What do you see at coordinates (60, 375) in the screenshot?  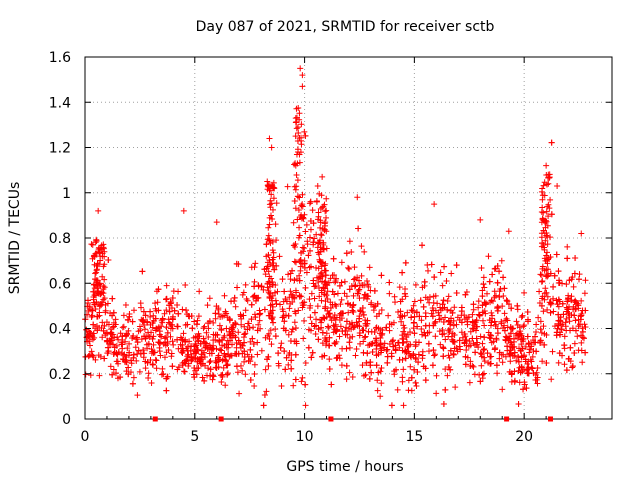 I see `y-tick-label: 0.2` at bounding box center [60, 375].